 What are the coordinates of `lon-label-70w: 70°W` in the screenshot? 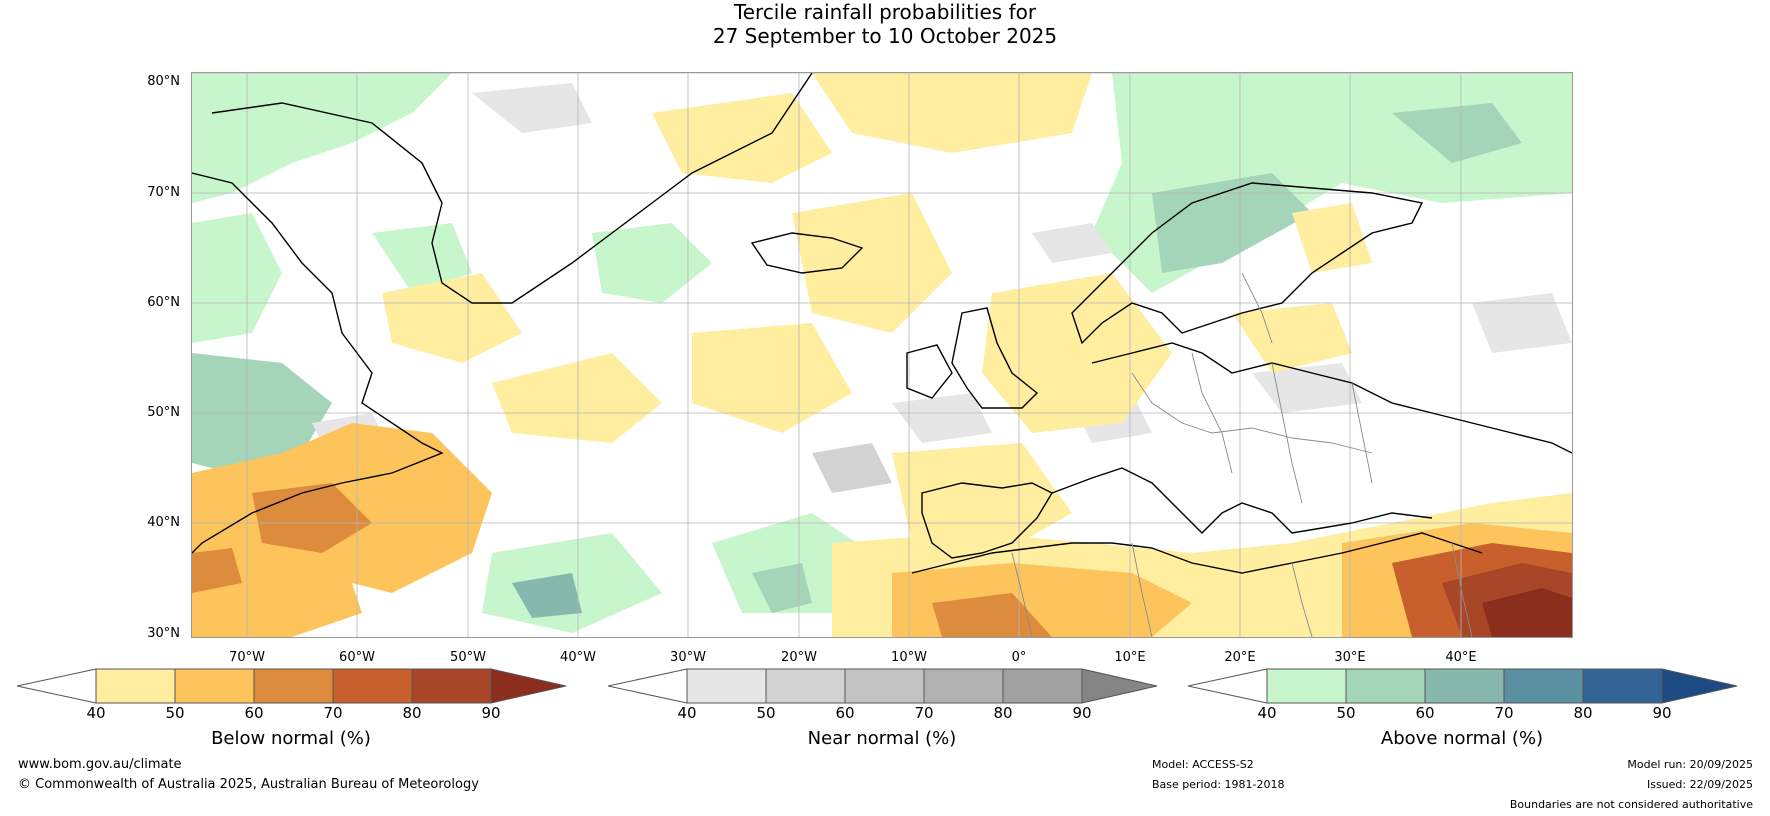 It's located at (247, 657).